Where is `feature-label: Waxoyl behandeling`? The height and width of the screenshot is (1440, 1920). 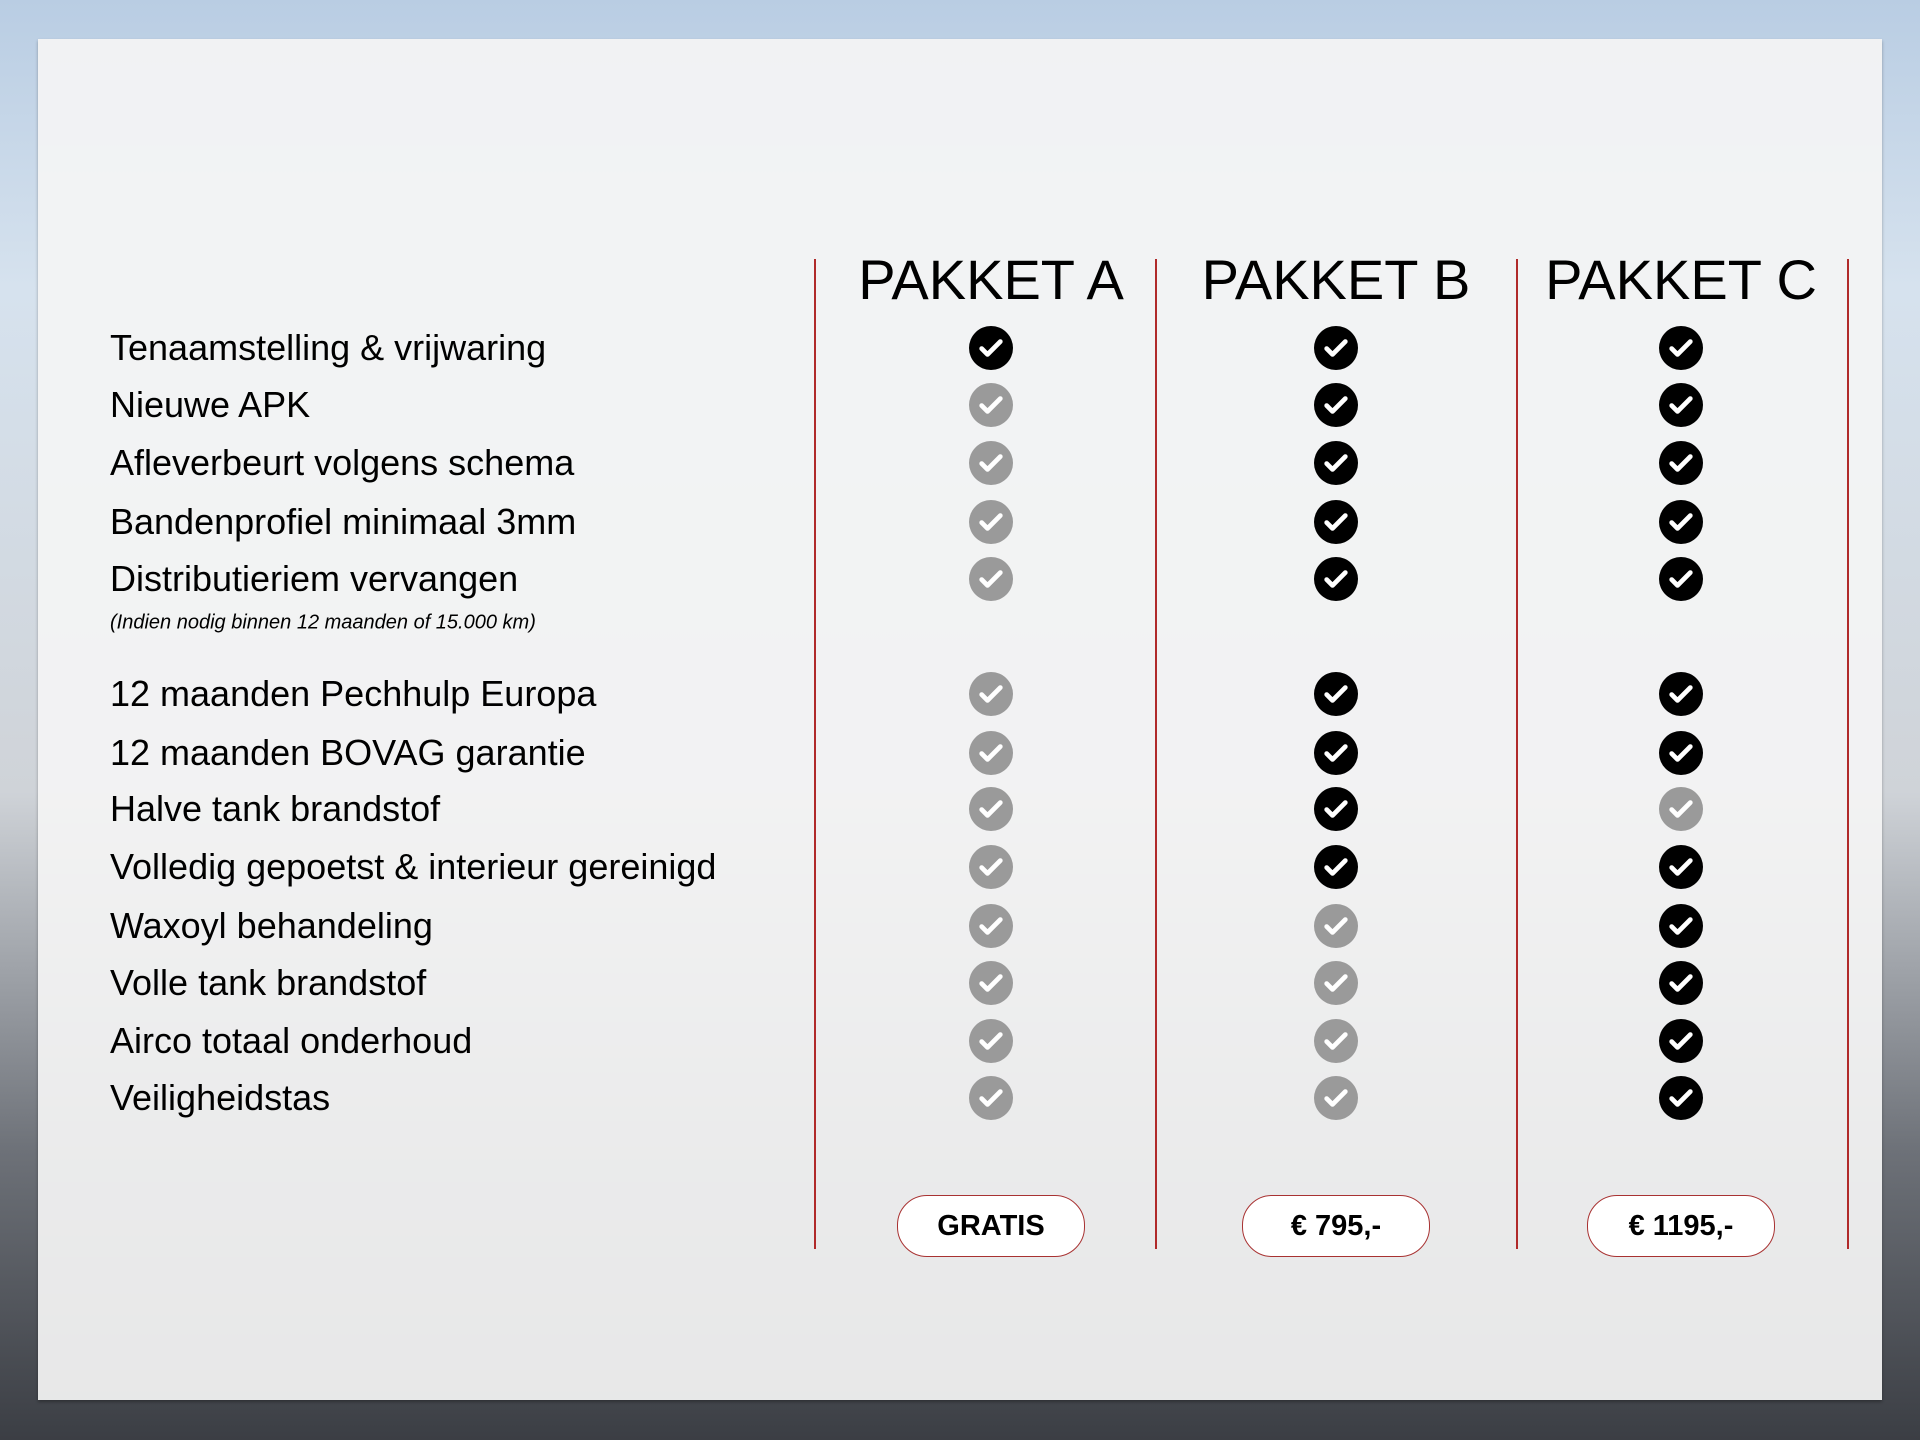
feature-label: Waxoyl behandeling is located at coordinates (271, 925).